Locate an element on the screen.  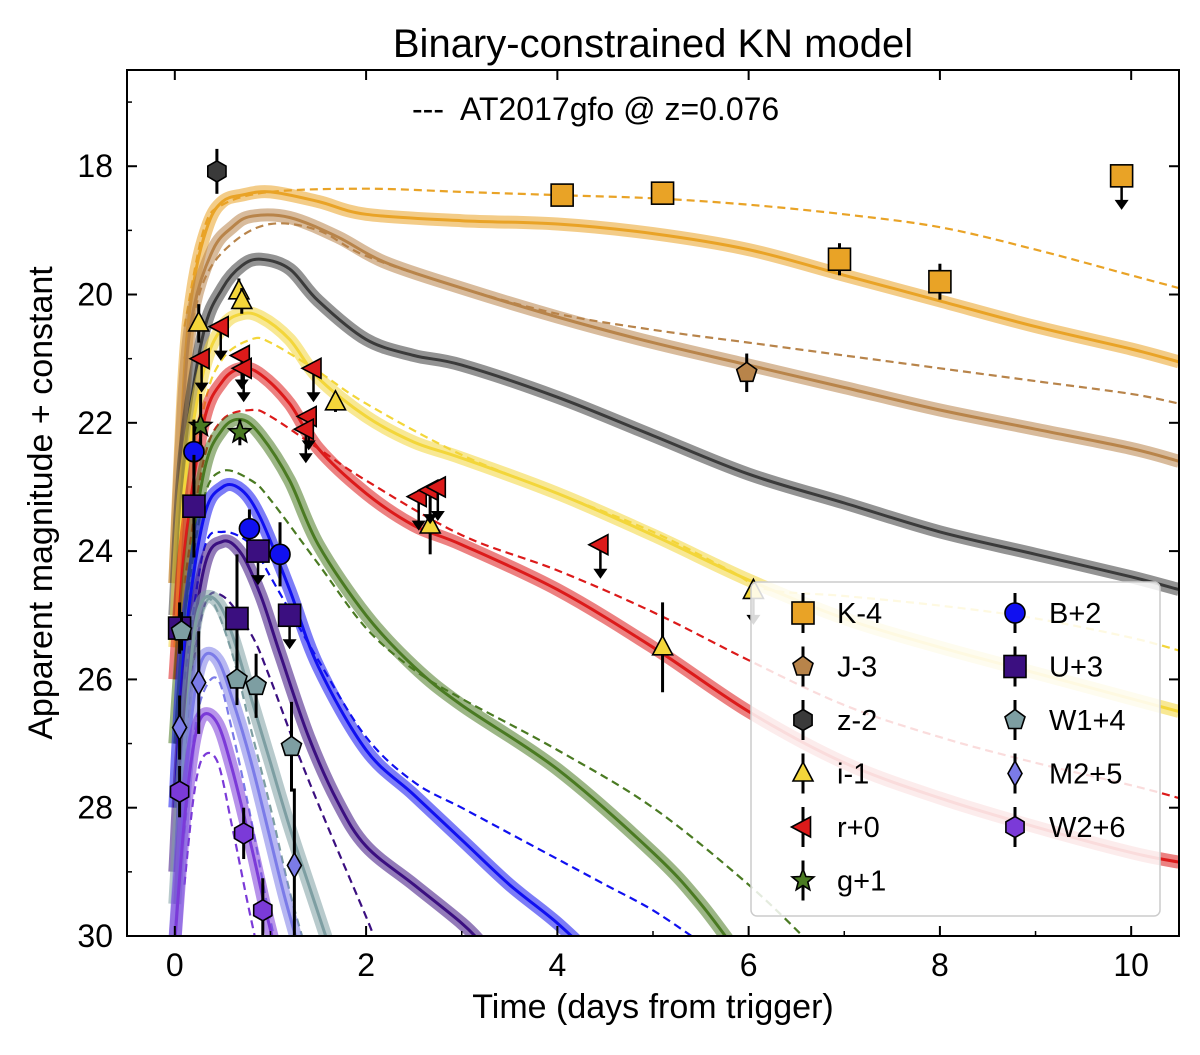
data-point-g+1-1 is located at coordinates (239, 432).